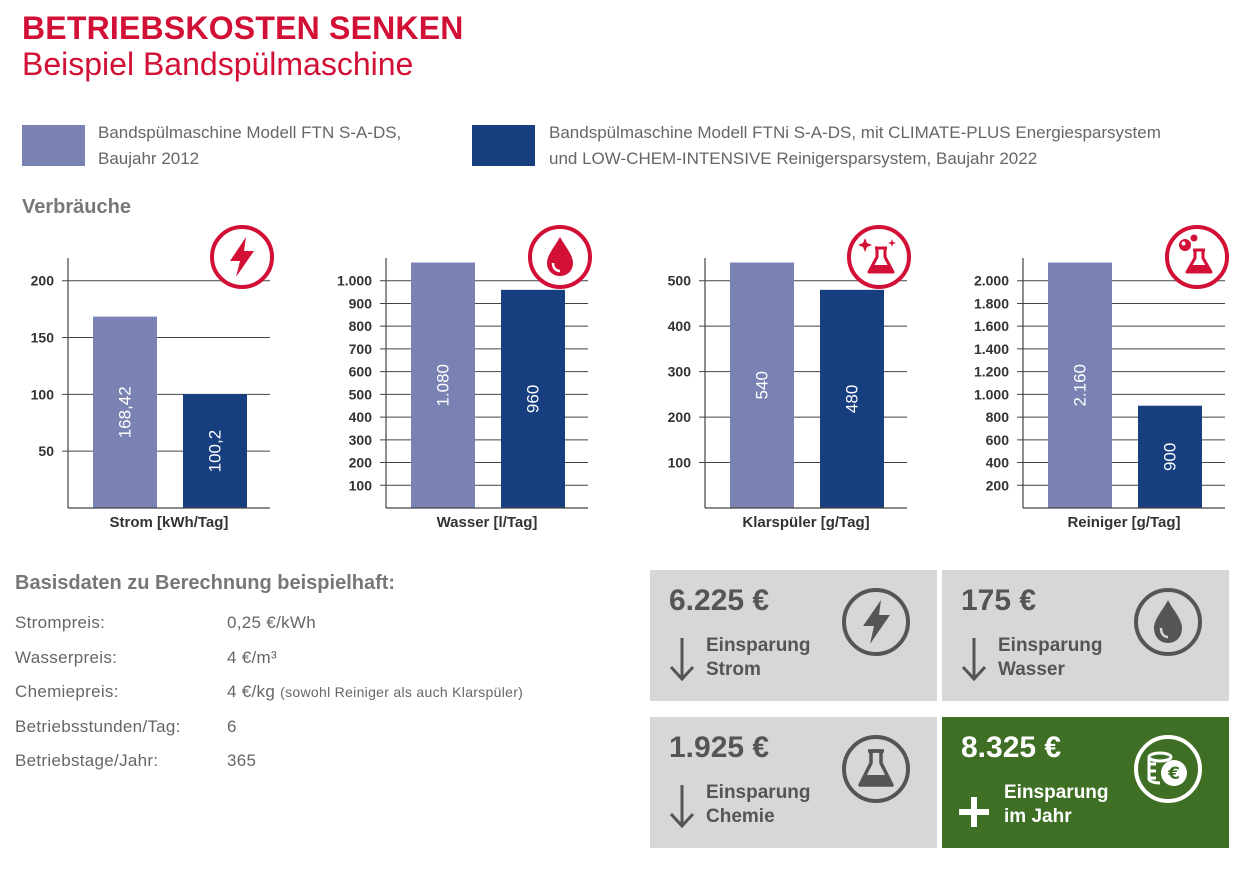 This screenshot has height=880, width=1252. I want to click on y-tick-label: 150, so click(43, 338).